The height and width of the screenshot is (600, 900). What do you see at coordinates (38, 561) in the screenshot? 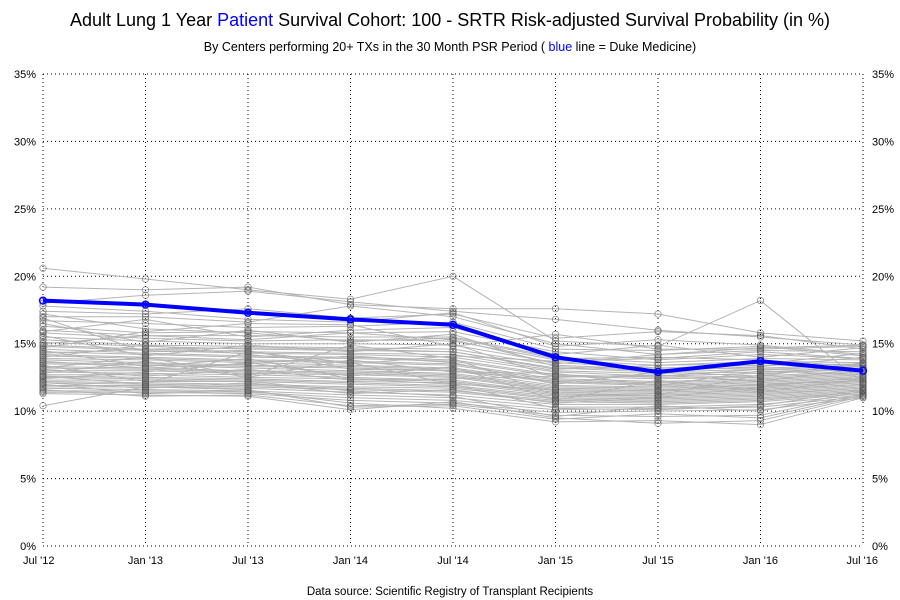
I see `x-tick-label: Jul '12` at bounding box center [38, 561].